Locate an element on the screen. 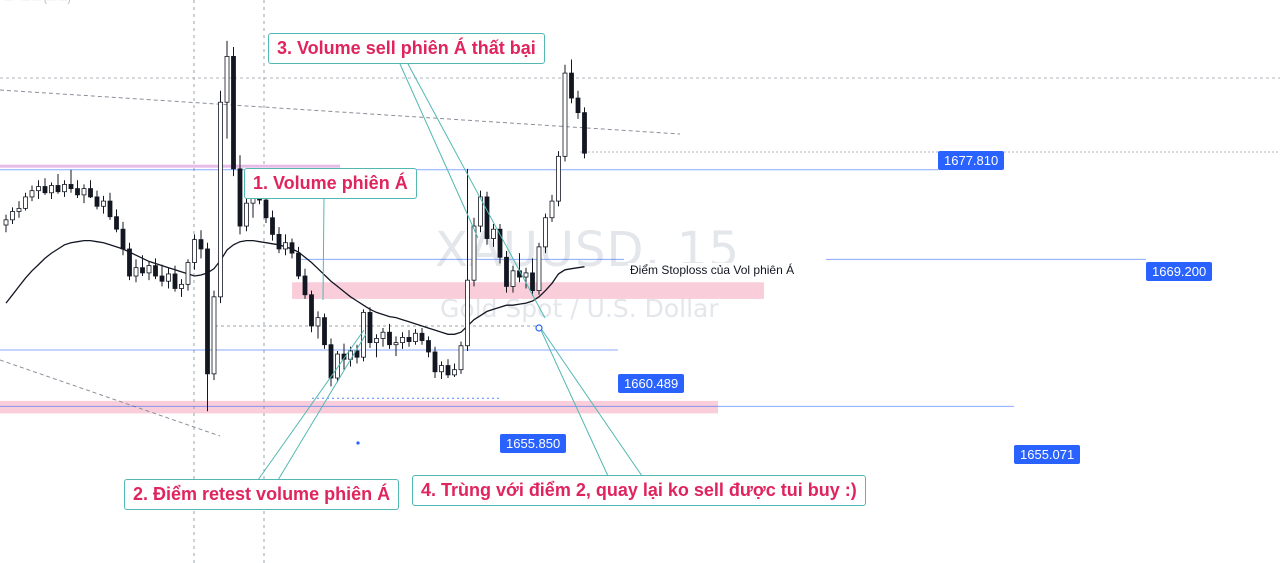 The image size is (1280, 563). connector-note2-a is located at coordinates (311, 405).